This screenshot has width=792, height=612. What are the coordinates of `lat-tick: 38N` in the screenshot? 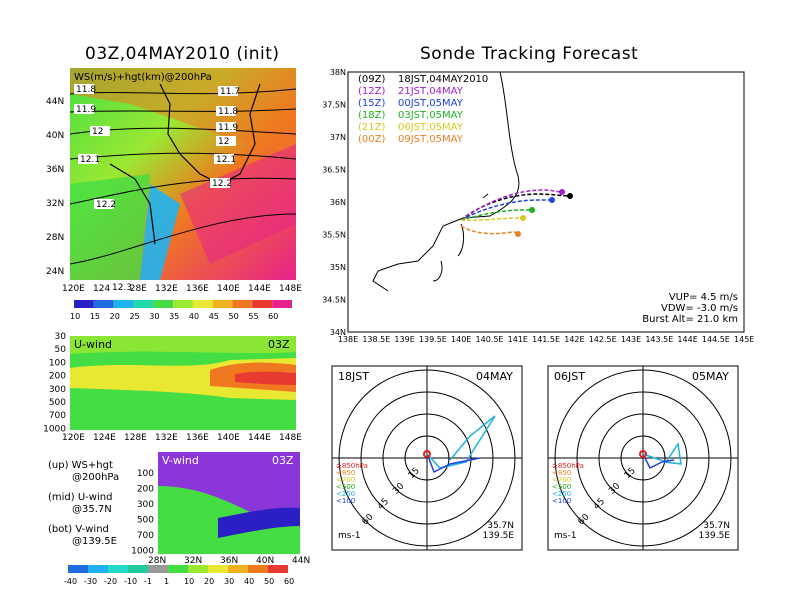 It's located at (338, 72).